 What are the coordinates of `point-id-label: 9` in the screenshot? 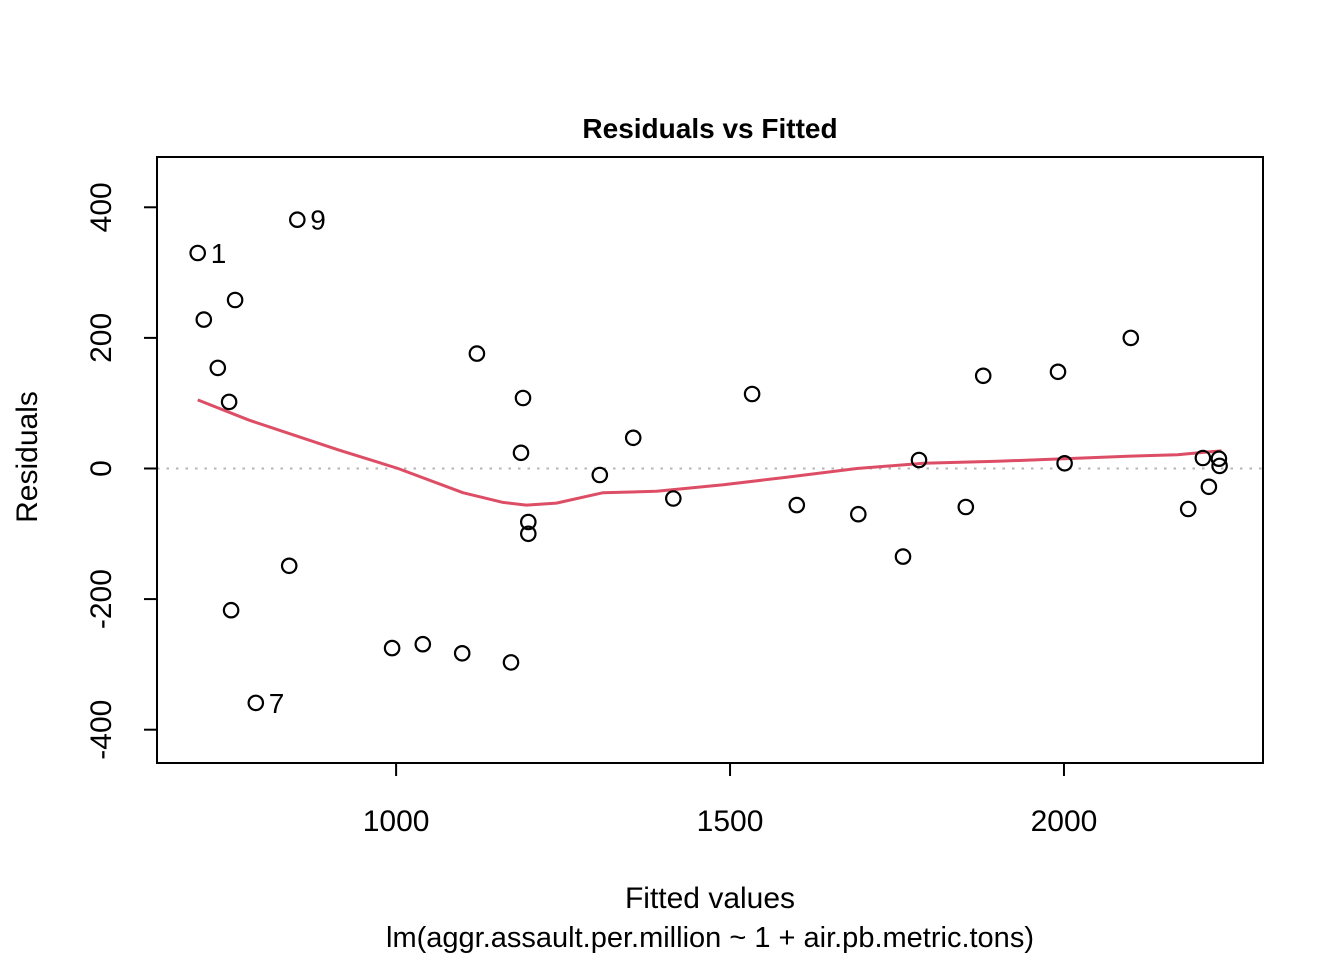 It's located at (318, 220).